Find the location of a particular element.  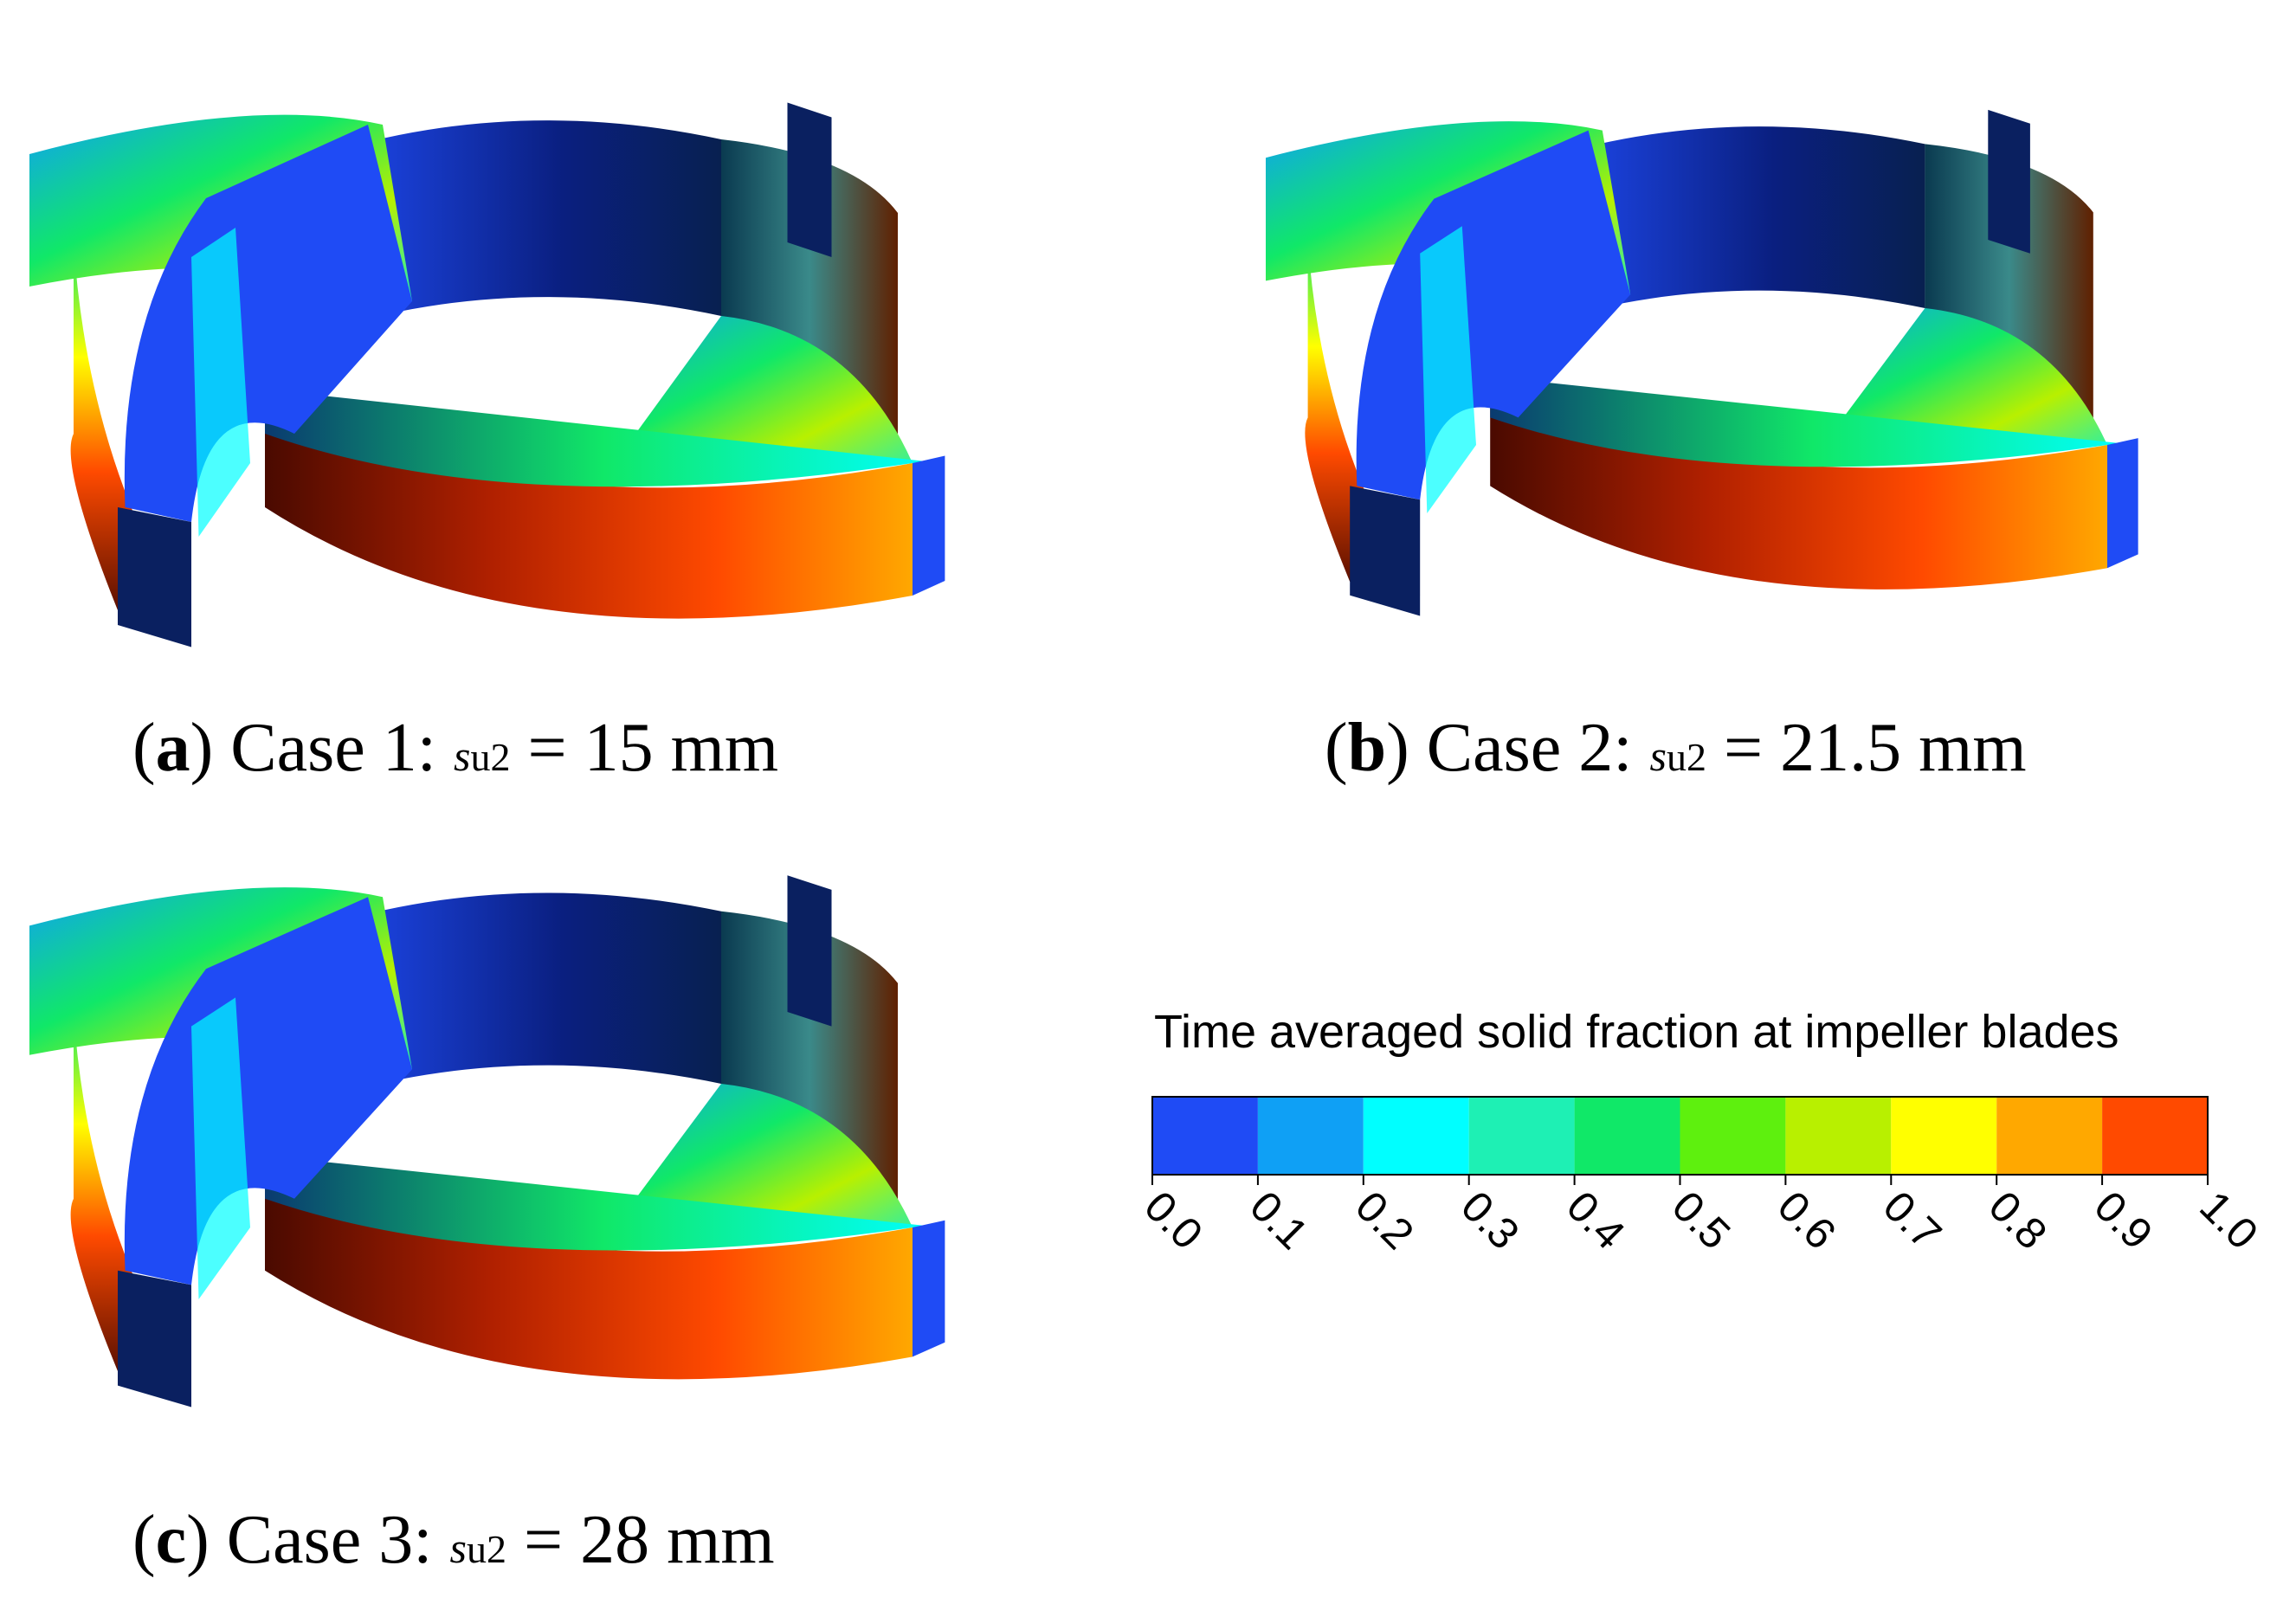

caption: (c) Case 3: su2 = 28 mm is located at coordinates (454, 1540).